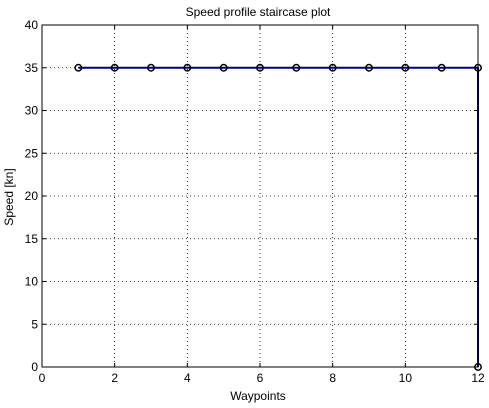 Image resolution: width=489 pixels, height=408 pixels. I want to click on y-tick-label: 0, so click(34, 367).